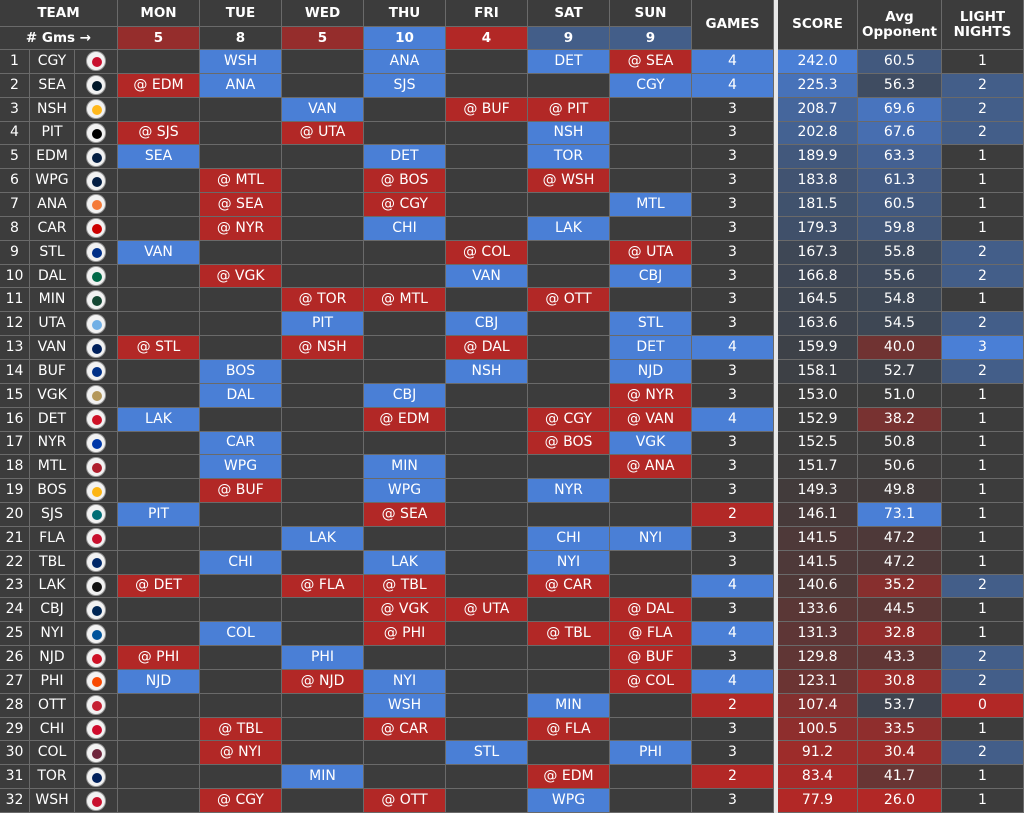 This screenshot has width=1024, height=813. Describe the element at coordinates (241, 395) in the screenshot. I see `matchup: DAL` at that location.